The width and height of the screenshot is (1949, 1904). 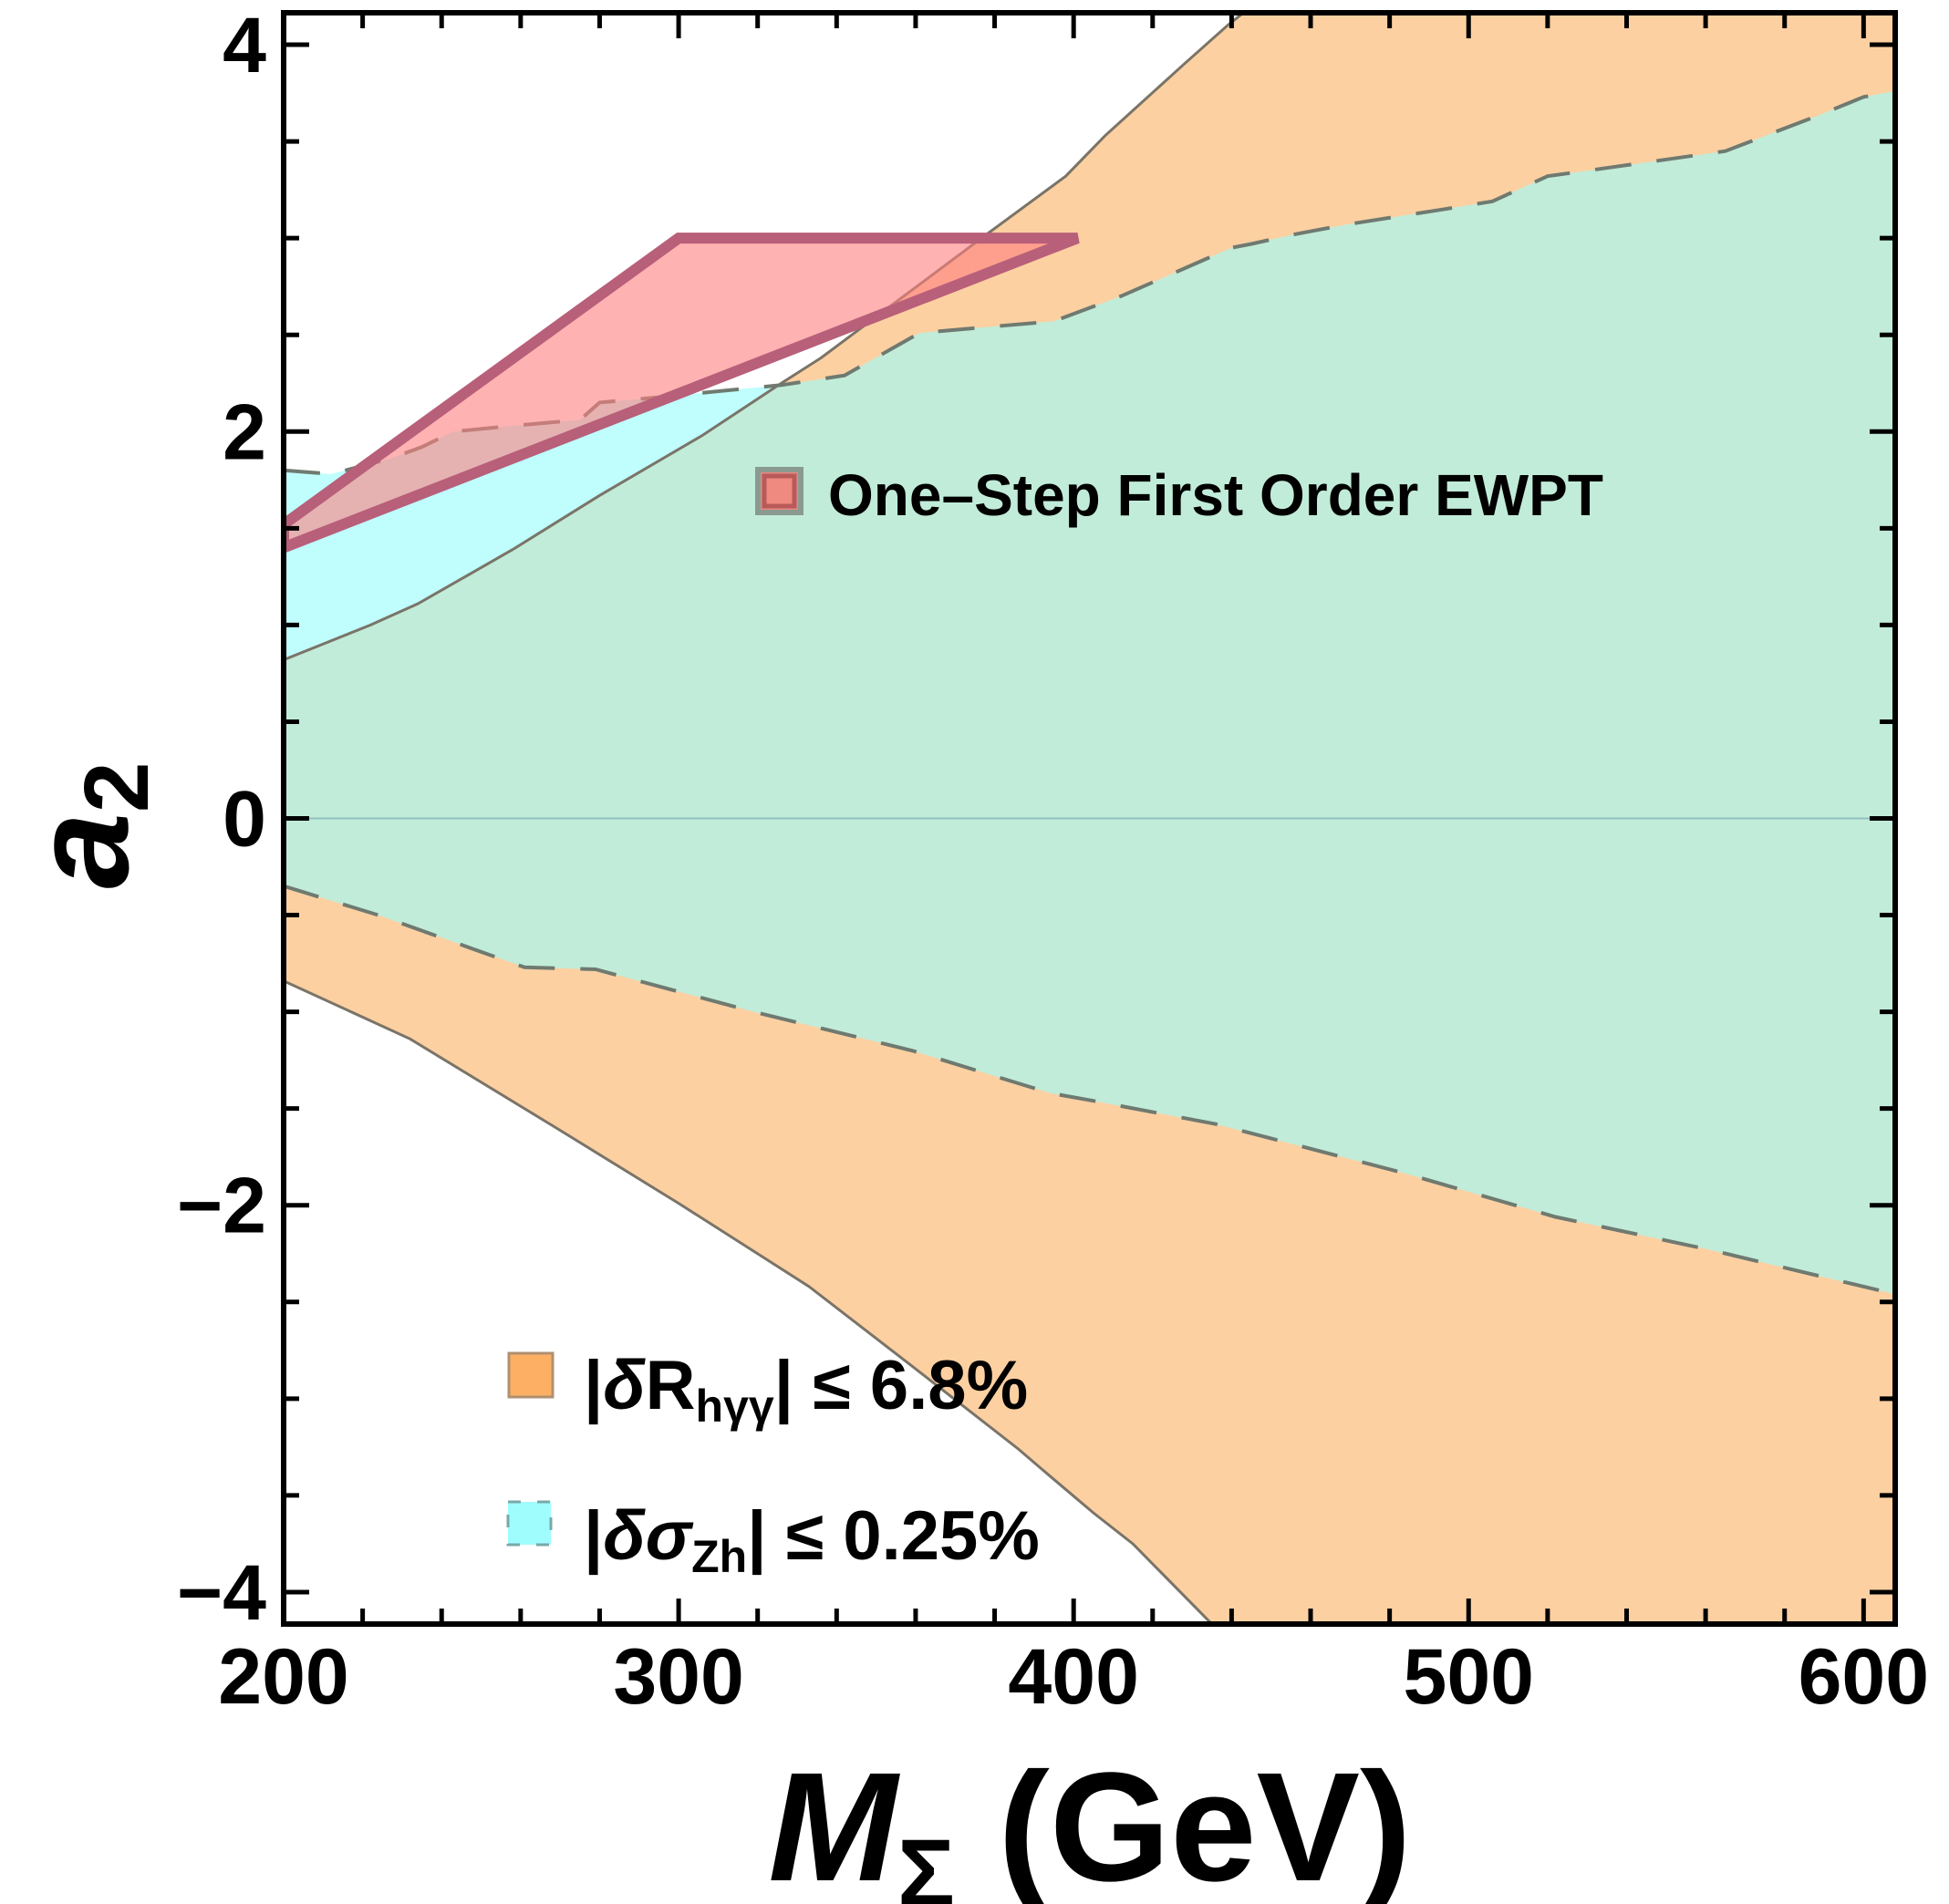 What do you see at coordinates (682, 394) in the screenshot?
I see `ewpt-region` at bounding box center [682, 394].